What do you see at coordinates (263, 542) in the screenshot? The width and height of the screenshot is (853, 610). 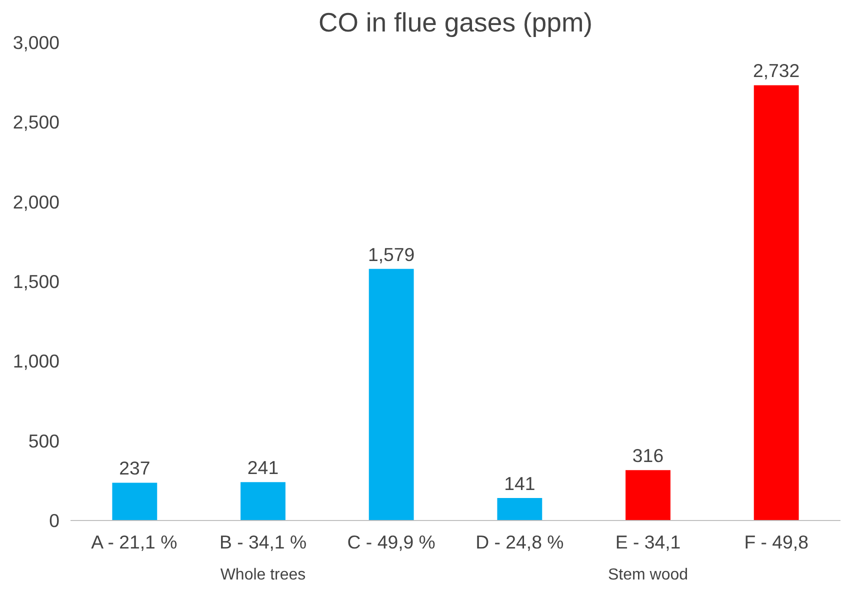 I see `x-tick-label: B - 34,1 %` at bounding box center [263, 542].